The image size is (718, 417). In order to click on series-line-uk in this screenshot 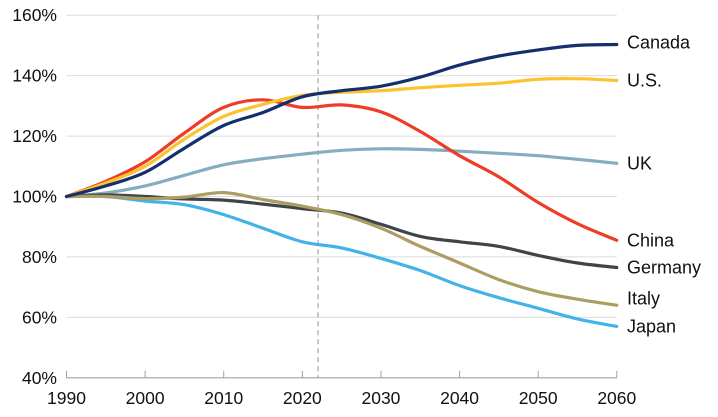, I will do `click(341, 173)`.